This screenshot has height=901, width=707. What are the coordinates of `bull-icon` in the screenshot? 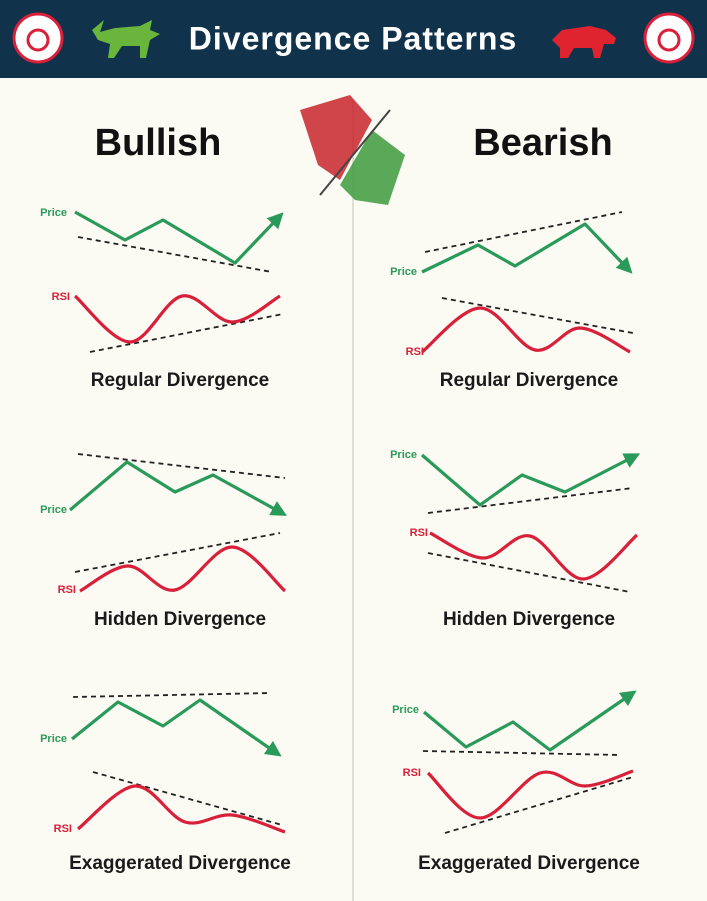 It's located at (126, 39).